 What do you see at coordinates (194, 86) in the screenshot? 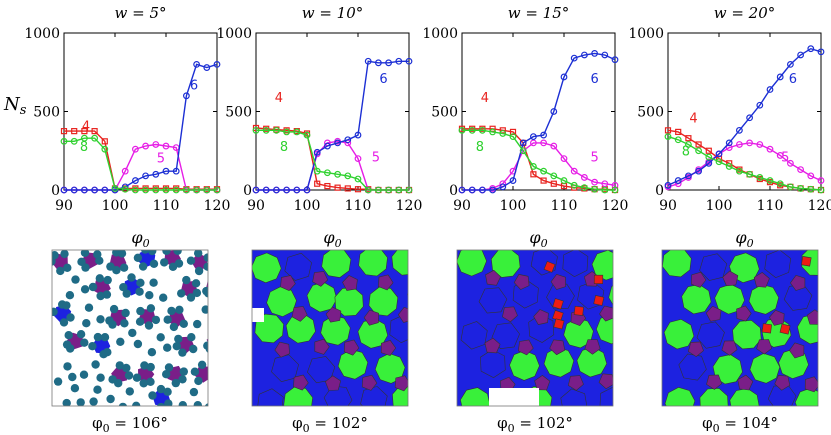
I see `series-label: 6` at bounding box center [194, 86].